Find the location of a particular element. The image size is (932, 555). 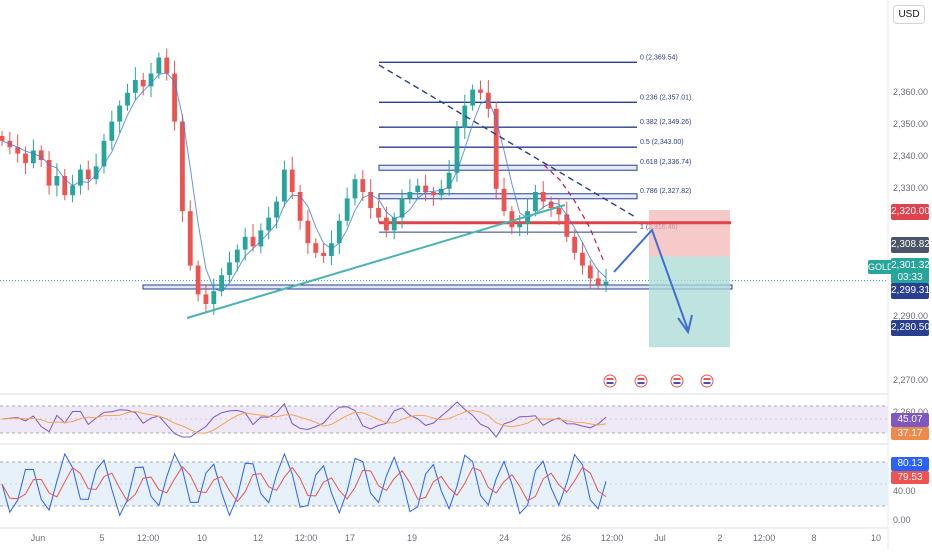

currency-button: USD is located at coordinates (909, 14).